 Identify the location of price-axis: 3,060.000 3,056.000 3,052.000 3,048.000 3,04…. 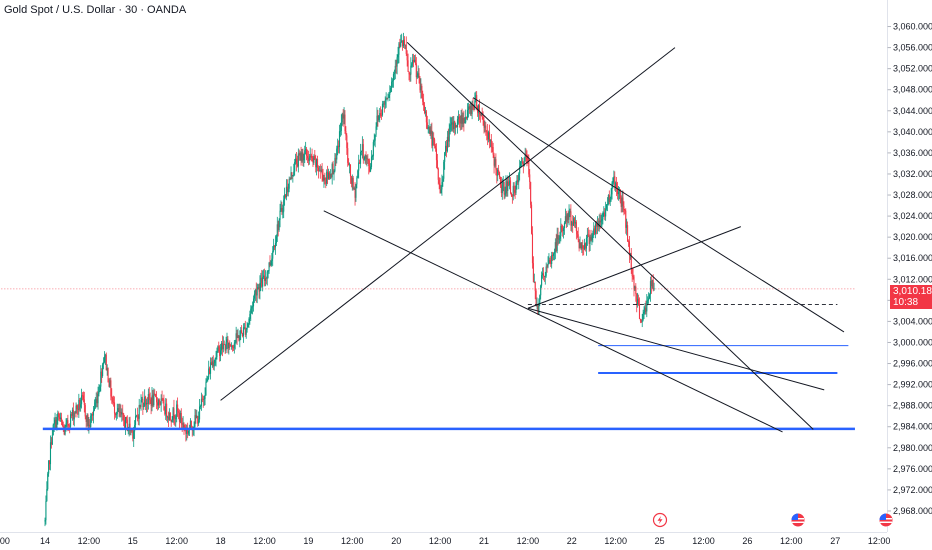
(909, 266).